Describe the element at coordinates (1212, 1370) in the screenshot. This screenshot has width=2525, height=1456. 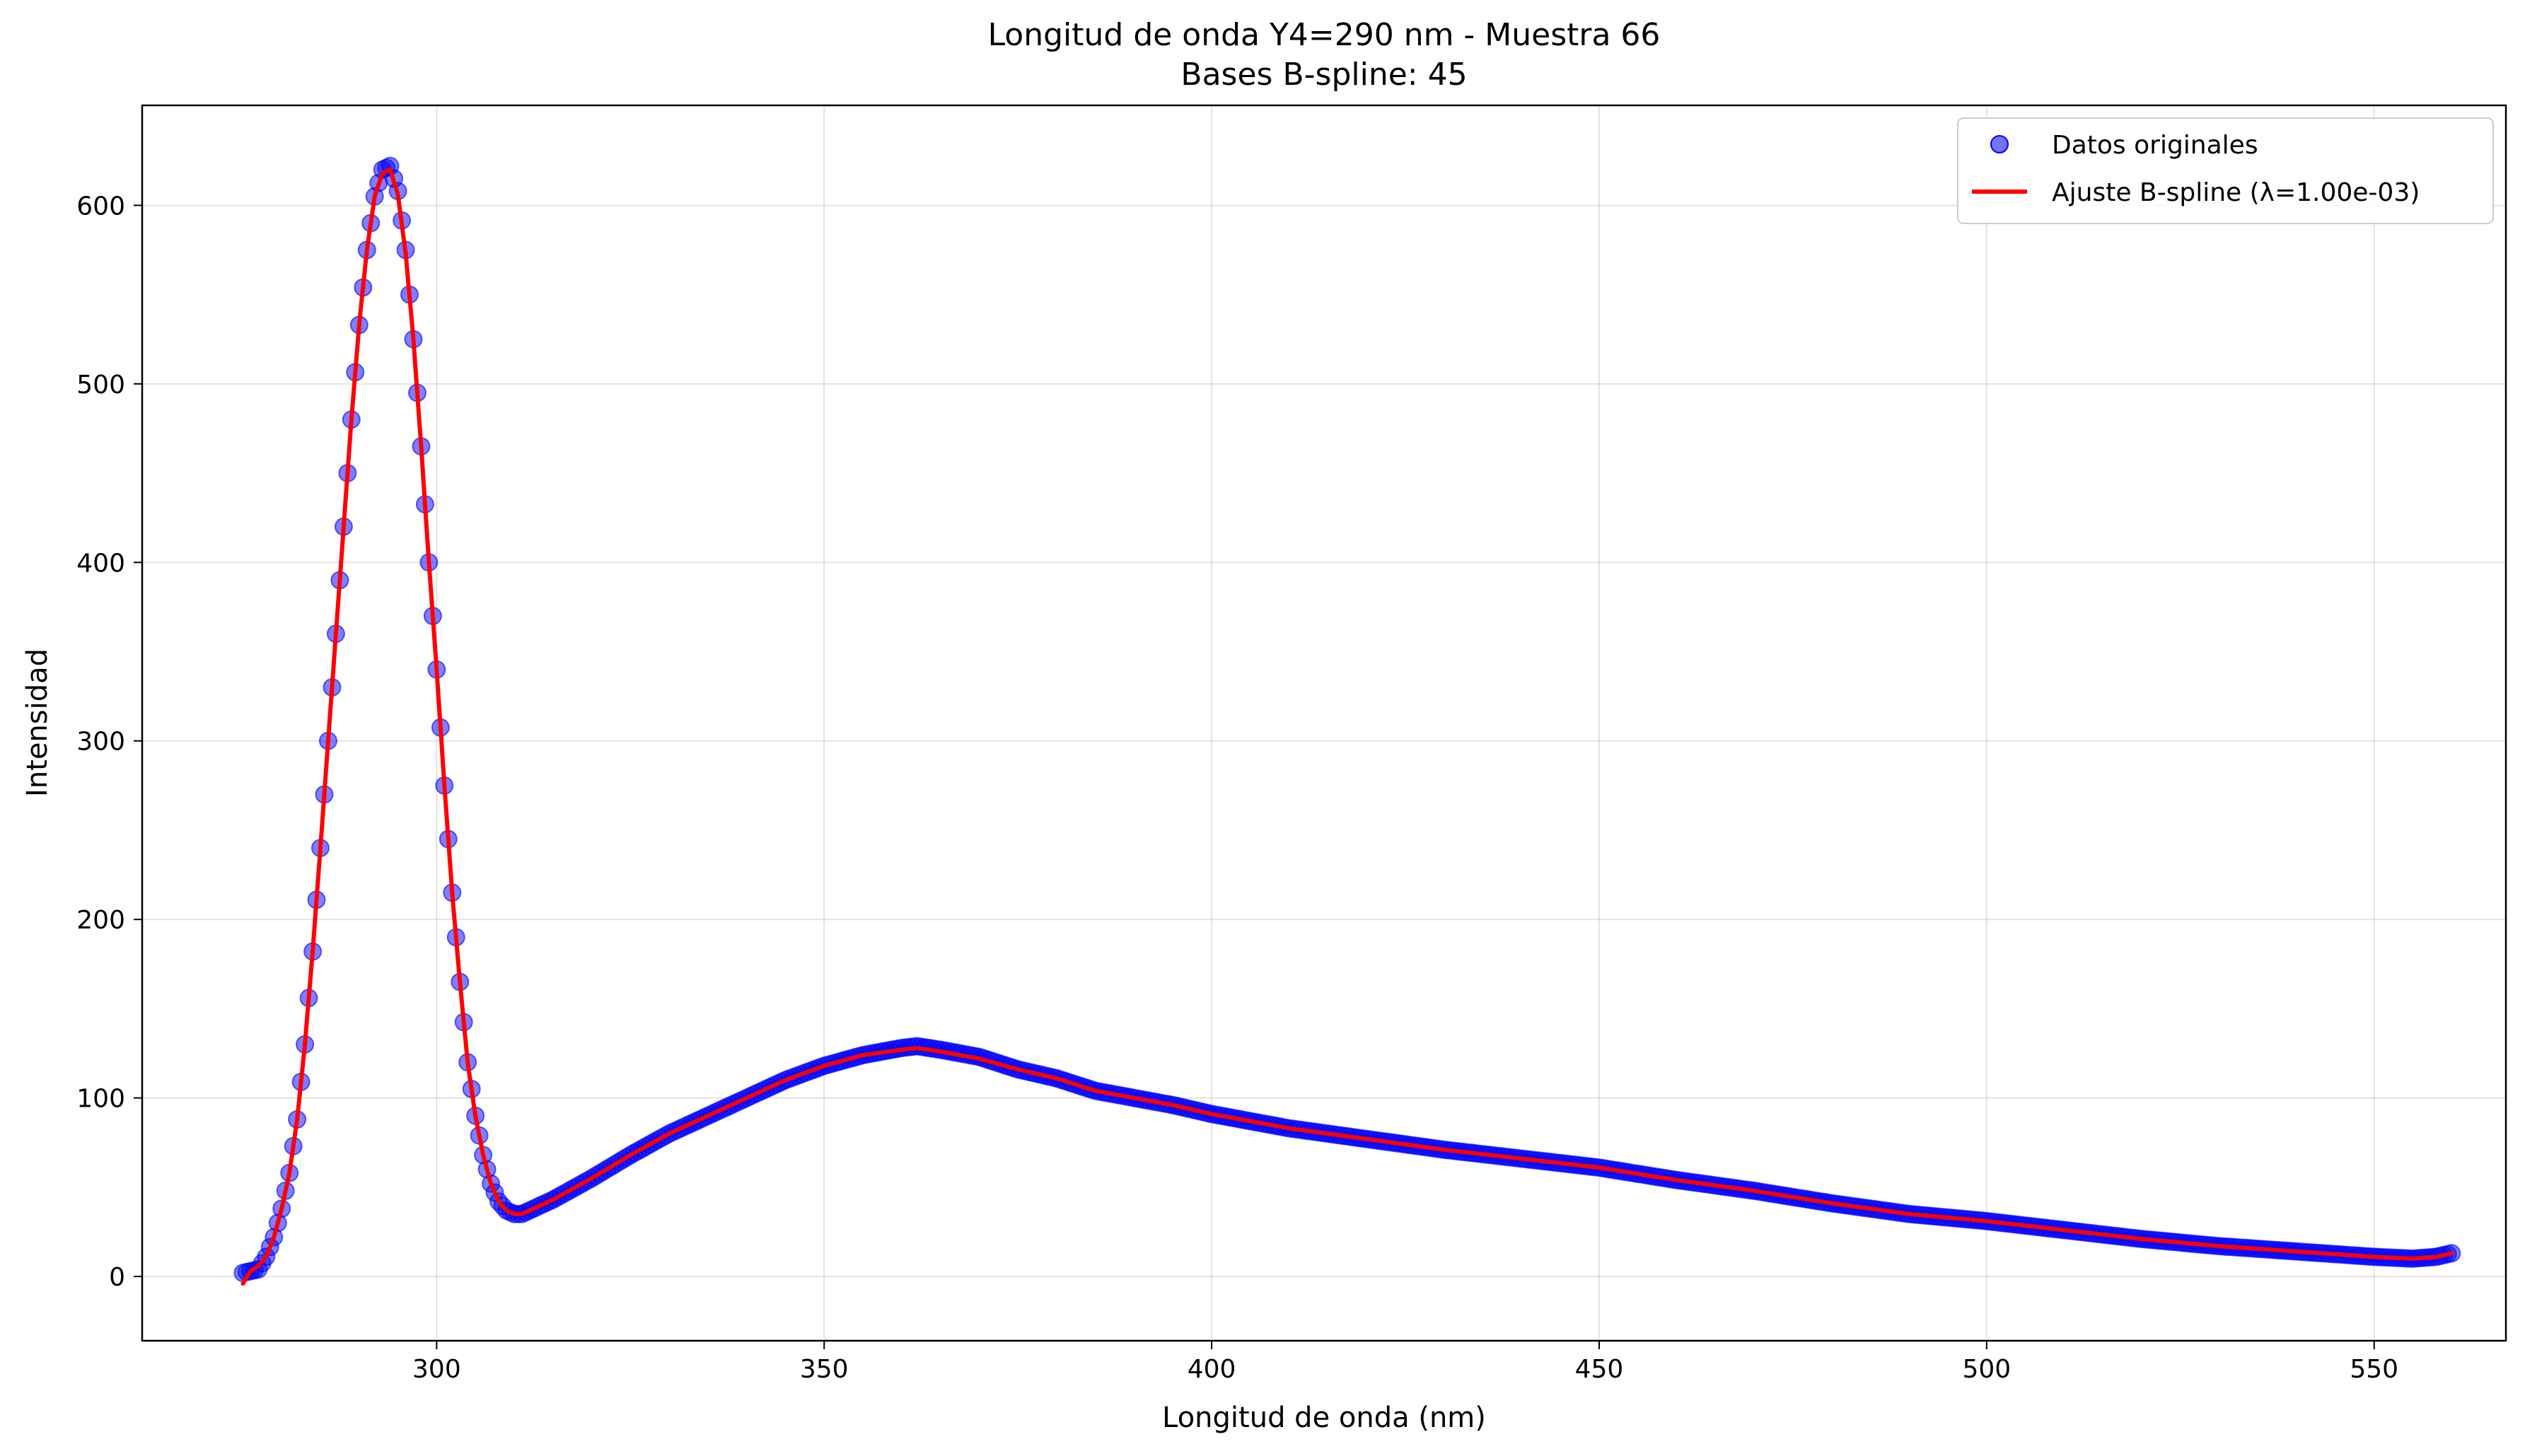
I see `x-tick-label: 400` at that location.